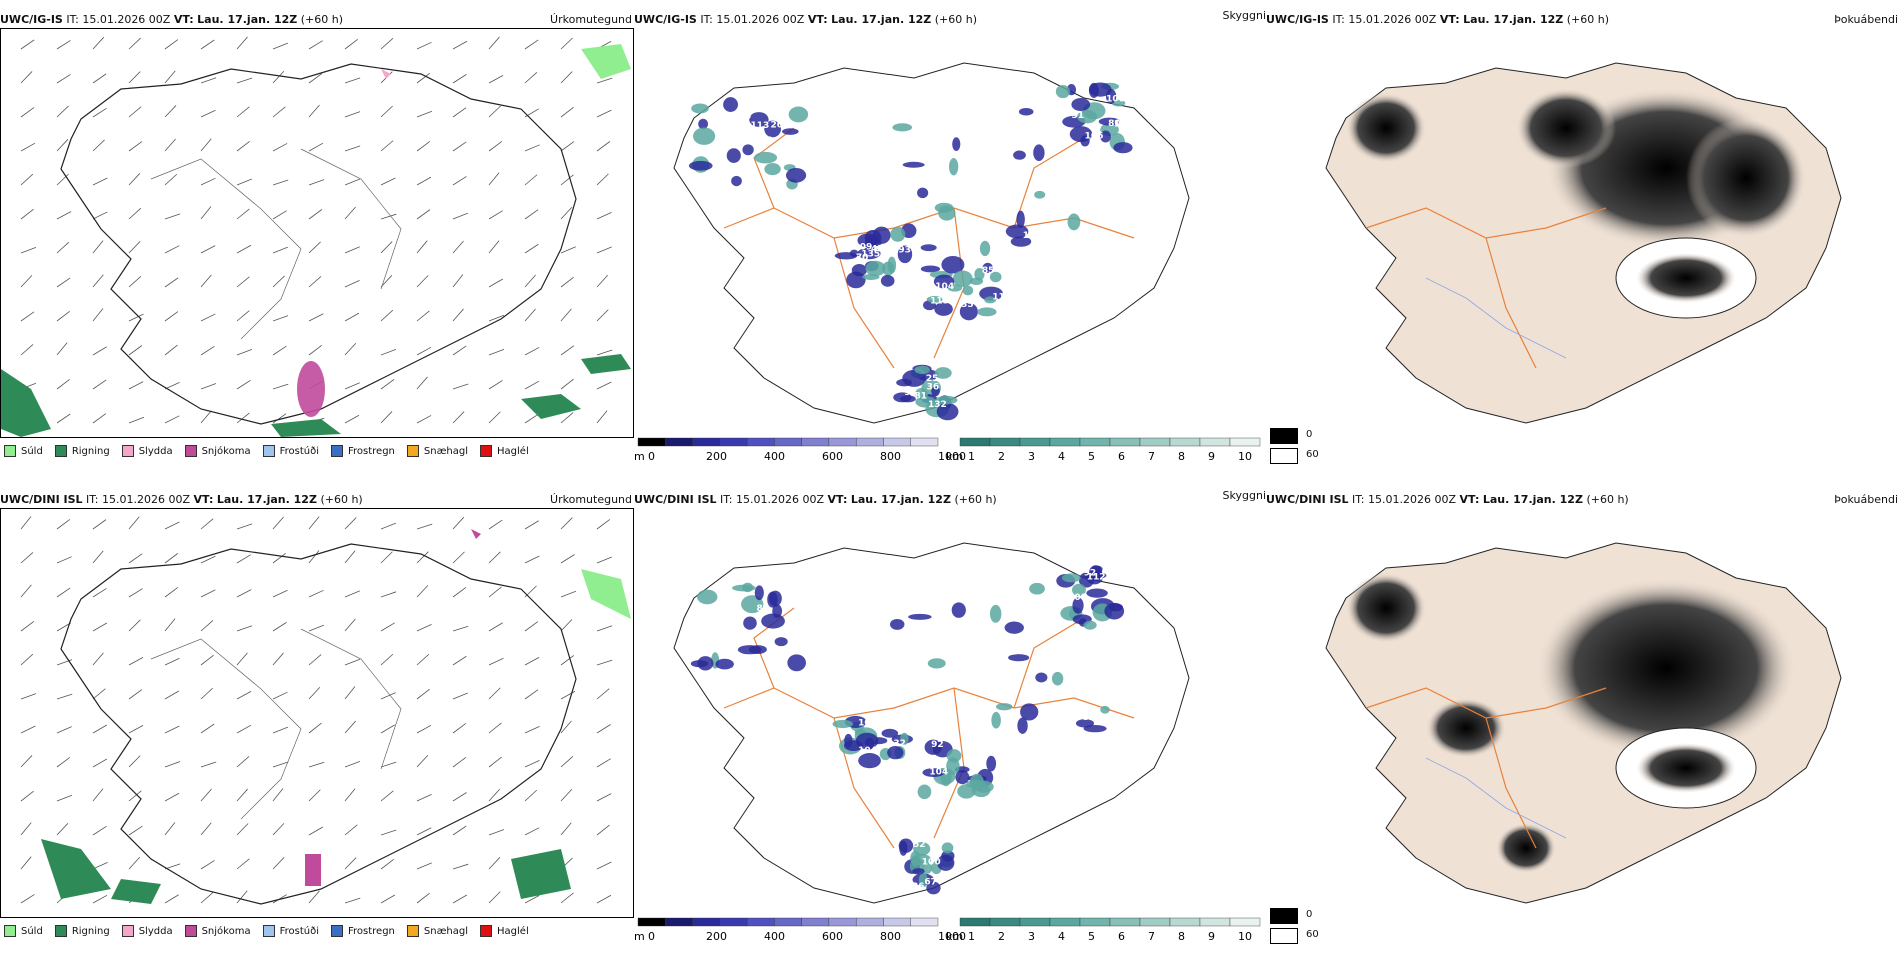 This screenshot has height=956, width=1900. I want to click on model-name: UWC/IG-IS, so click(1297, 19).